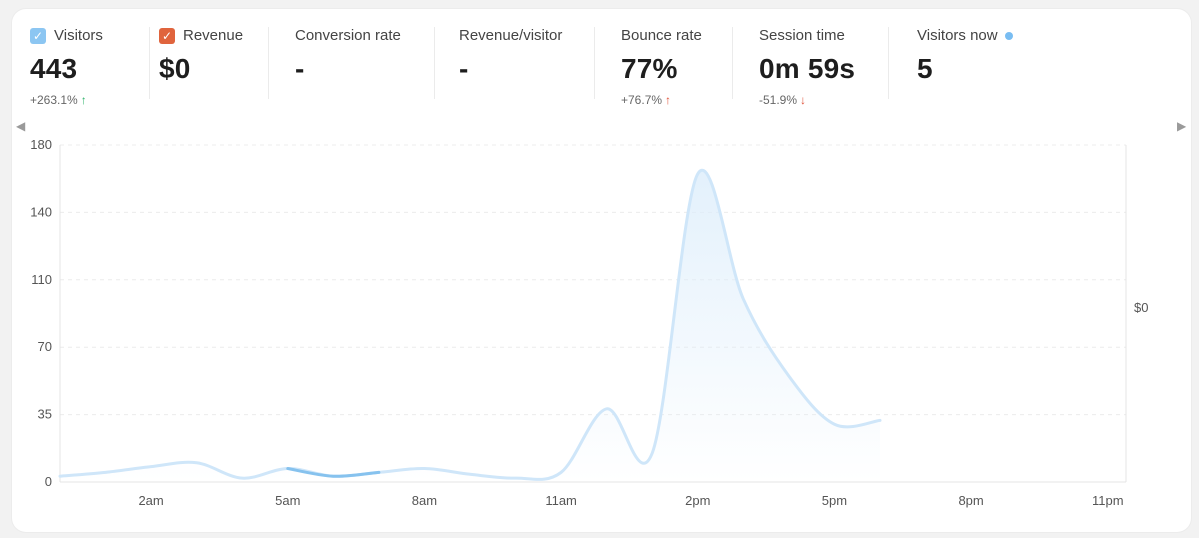 This screenshot has height=538, width=1199. What do you see at coordinates (957, 35) in the screenshot?
I see `metric-visitors-now-label: Visitors now` at bounding box center [957, 35].